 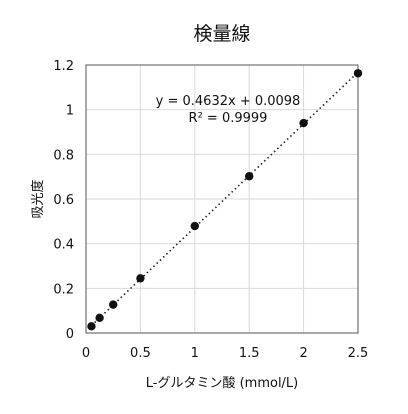 What do you see at coordinates (222, 383) in the screenshot?
I see `x-axis-label: L-グルタミン酸 (mmol/L)` at bounding box center [222, 383].